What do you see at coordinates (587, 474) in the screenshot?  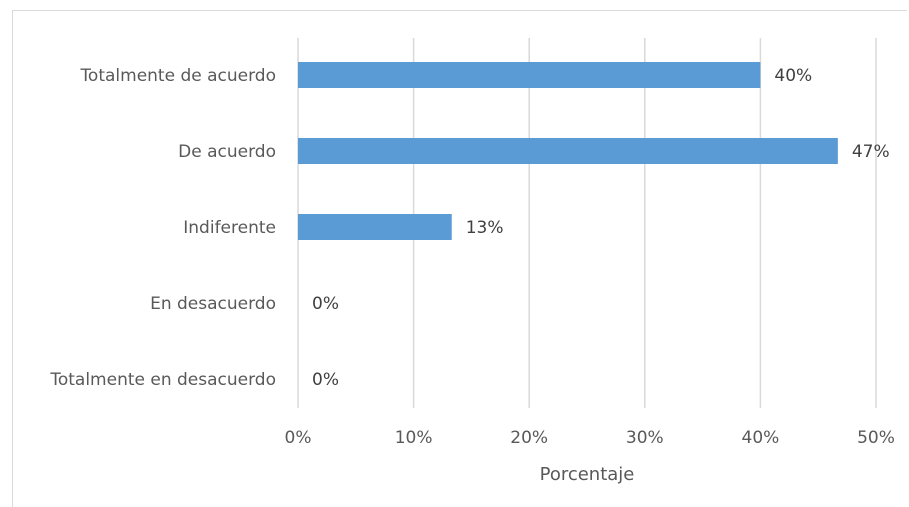 I see `x-axis-title: Porcentaje` at bounding box center [587, 474].